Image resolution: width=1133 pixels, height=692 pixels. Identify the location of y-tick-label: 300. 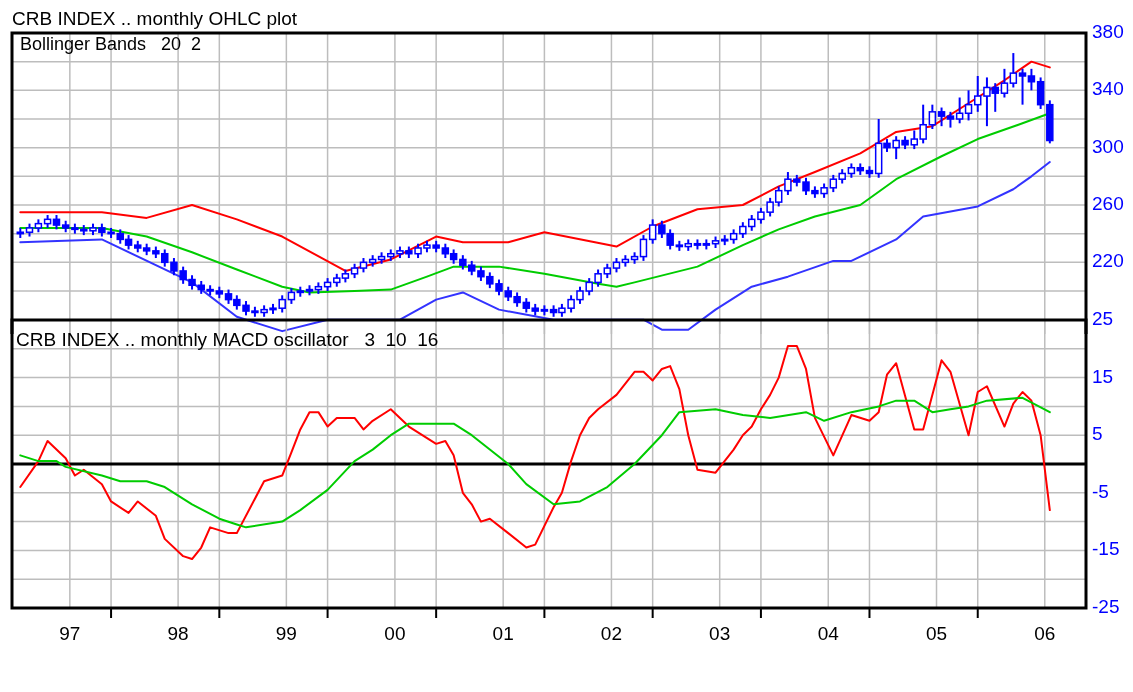
(1108, 146).